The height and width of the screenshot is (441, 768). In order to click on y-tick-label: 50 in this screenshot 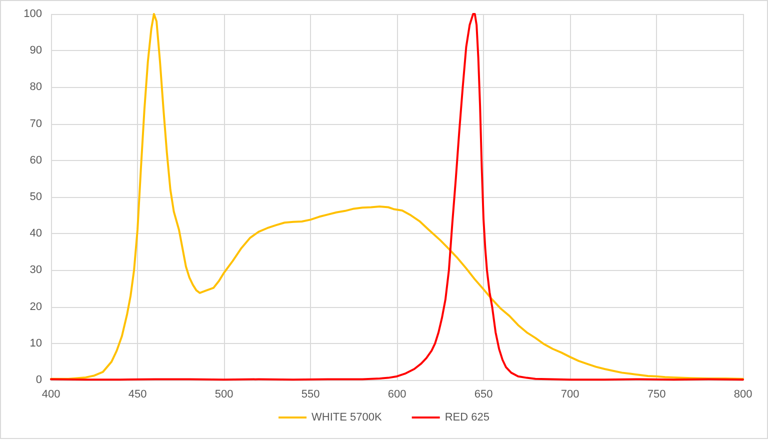, I will do `click(36, 197)`.